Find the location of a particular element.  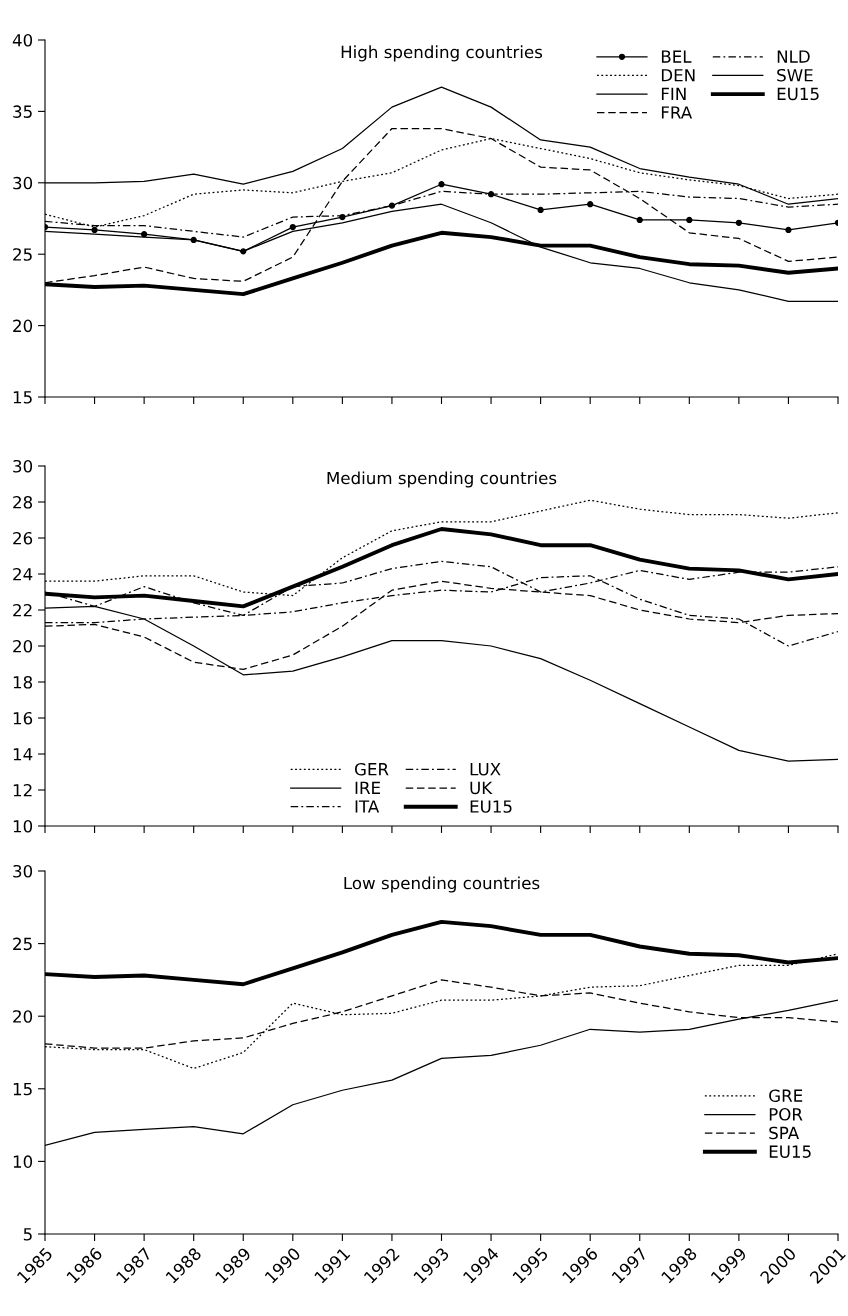

y-tick-label: 5 is located at coordinates (27, 1234).